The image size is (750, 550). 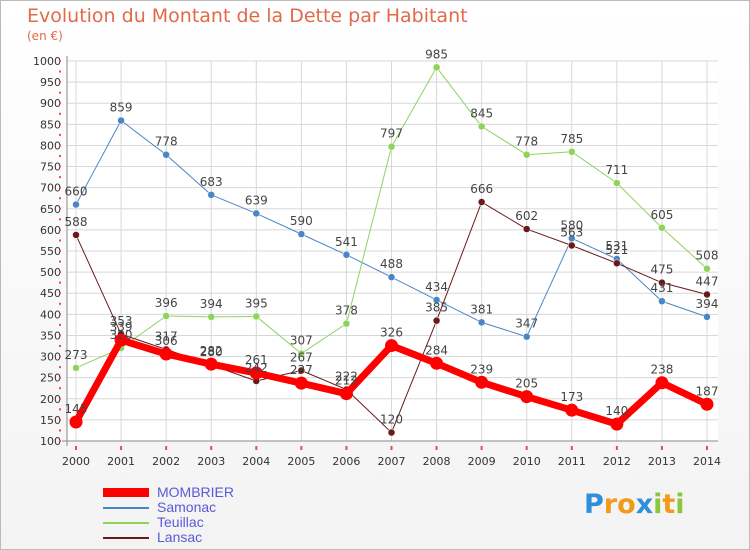 What do you see at coordinates (50, 230) in the screenshot?
I see `y-tick-label: 600` at bounding box center [50, 230].